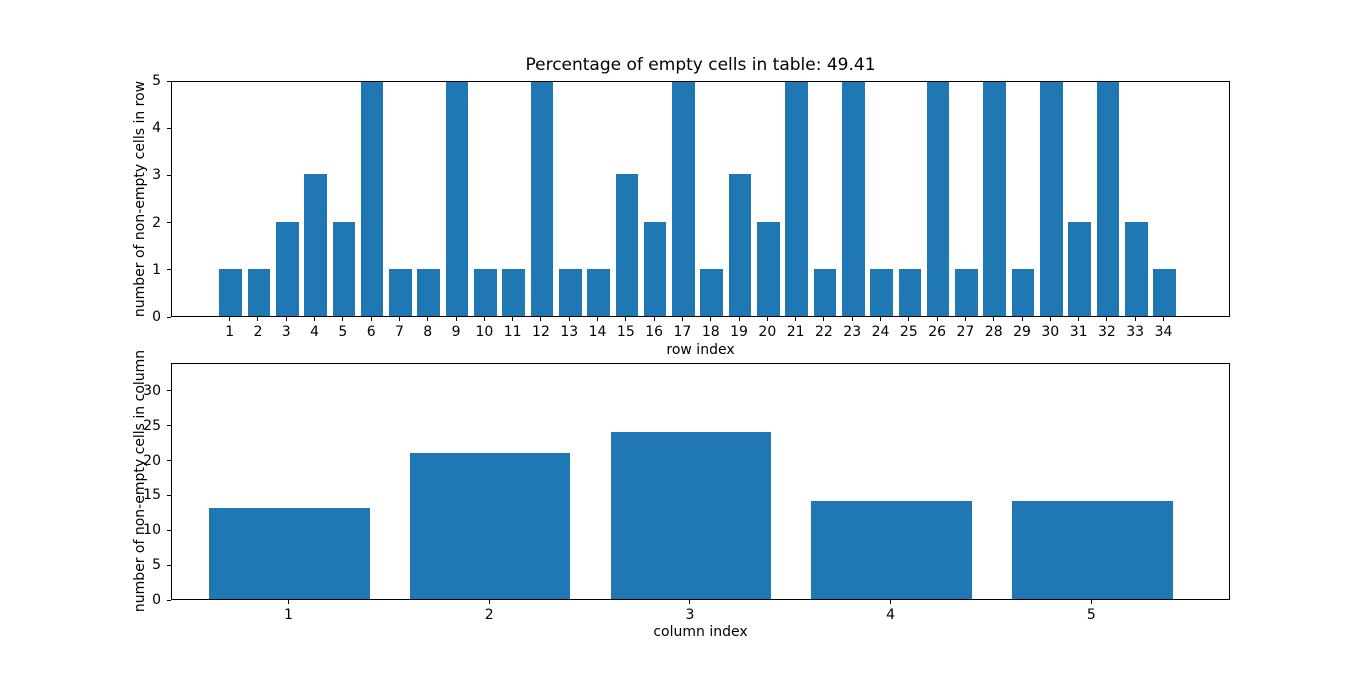  Describe the element at coordinates (880, 332) in the screenshot. I see `row-chart-x-tick-label: 24` at that location.